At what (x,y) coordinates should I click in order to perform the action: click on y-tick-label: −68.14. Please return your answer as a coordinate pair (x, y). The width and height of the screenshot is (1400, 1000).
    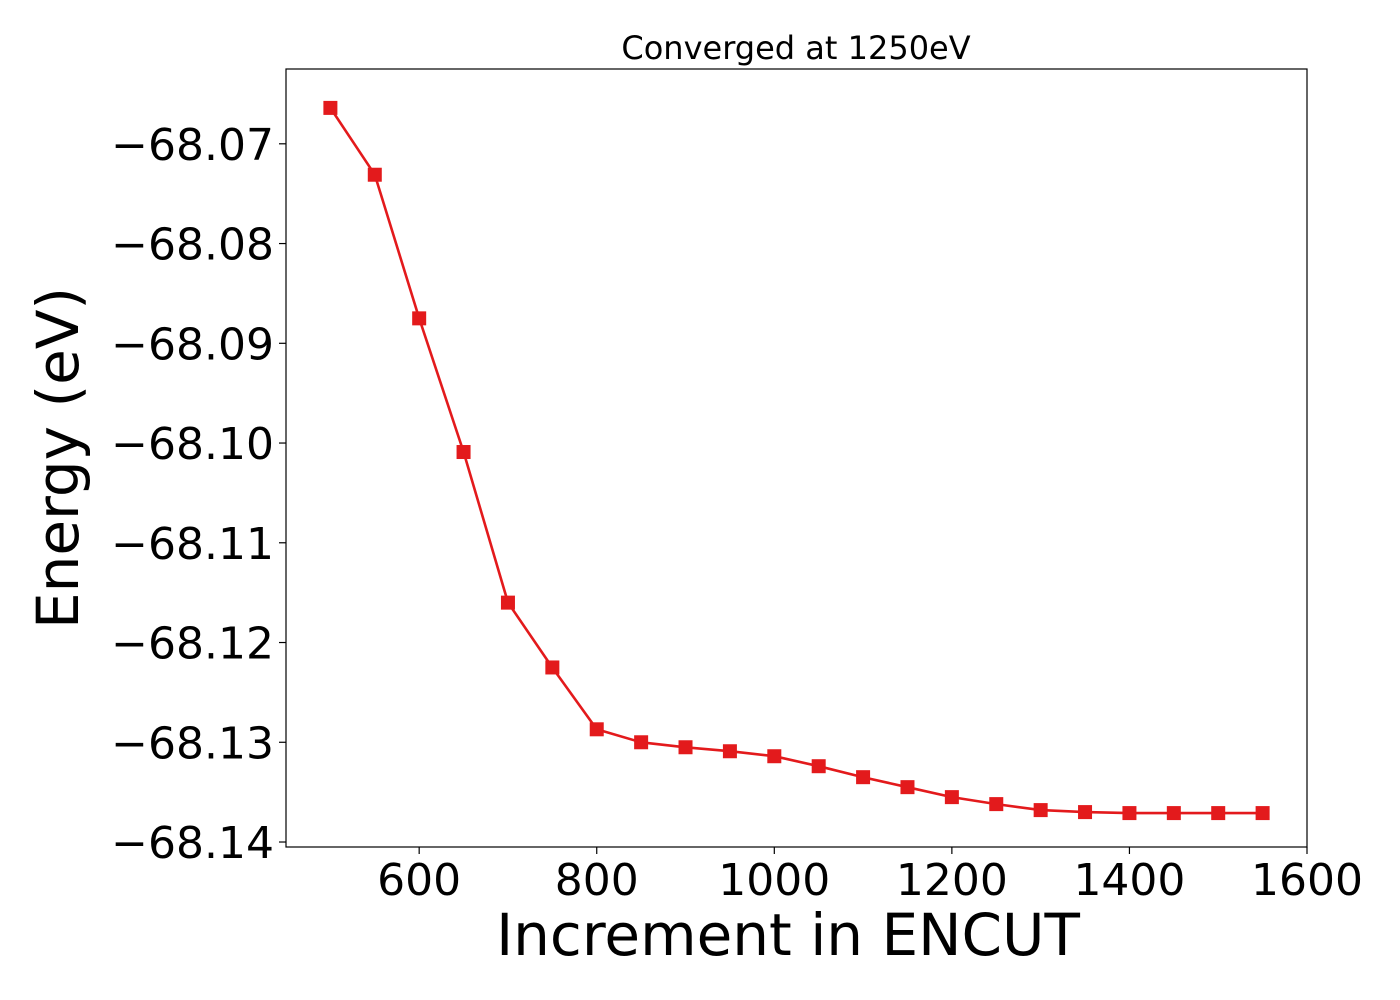
    Looking at the image, I should click on (192, 843).